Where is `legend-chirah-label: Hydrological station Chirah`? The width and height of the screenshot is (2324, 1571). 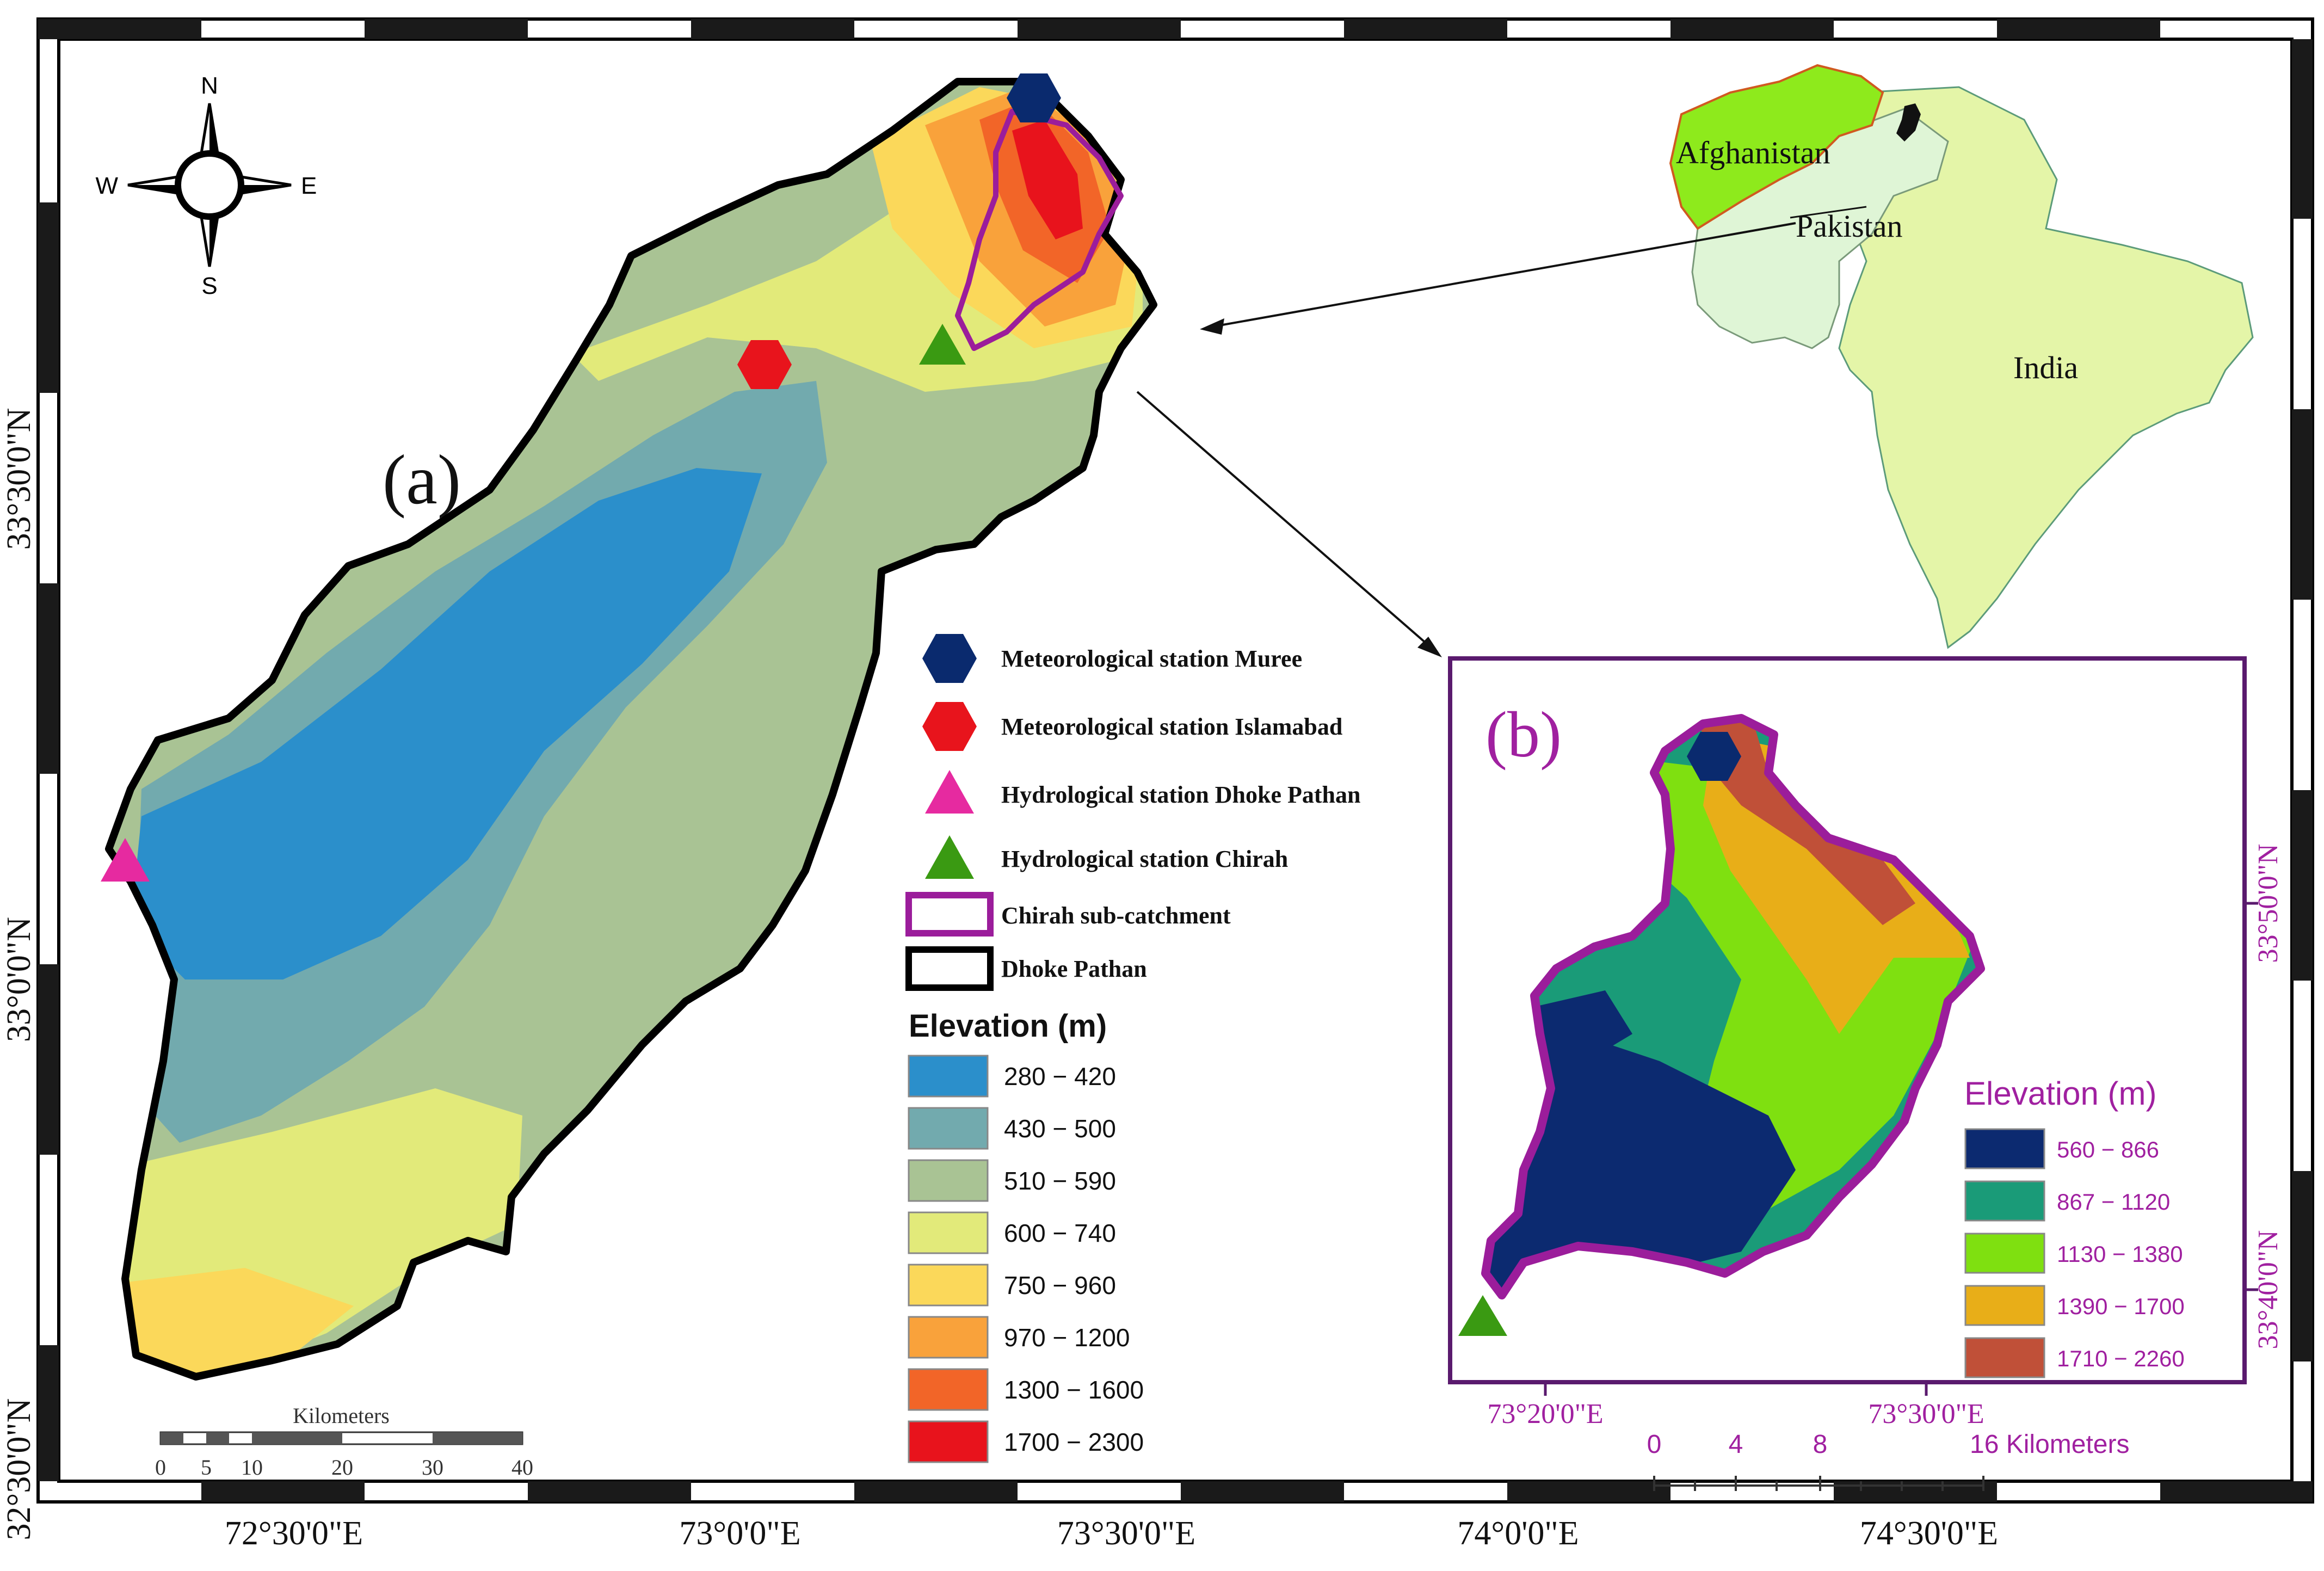 legend-chirah-label: Hydrological station Chirah is located at coordinates (1144, 859).